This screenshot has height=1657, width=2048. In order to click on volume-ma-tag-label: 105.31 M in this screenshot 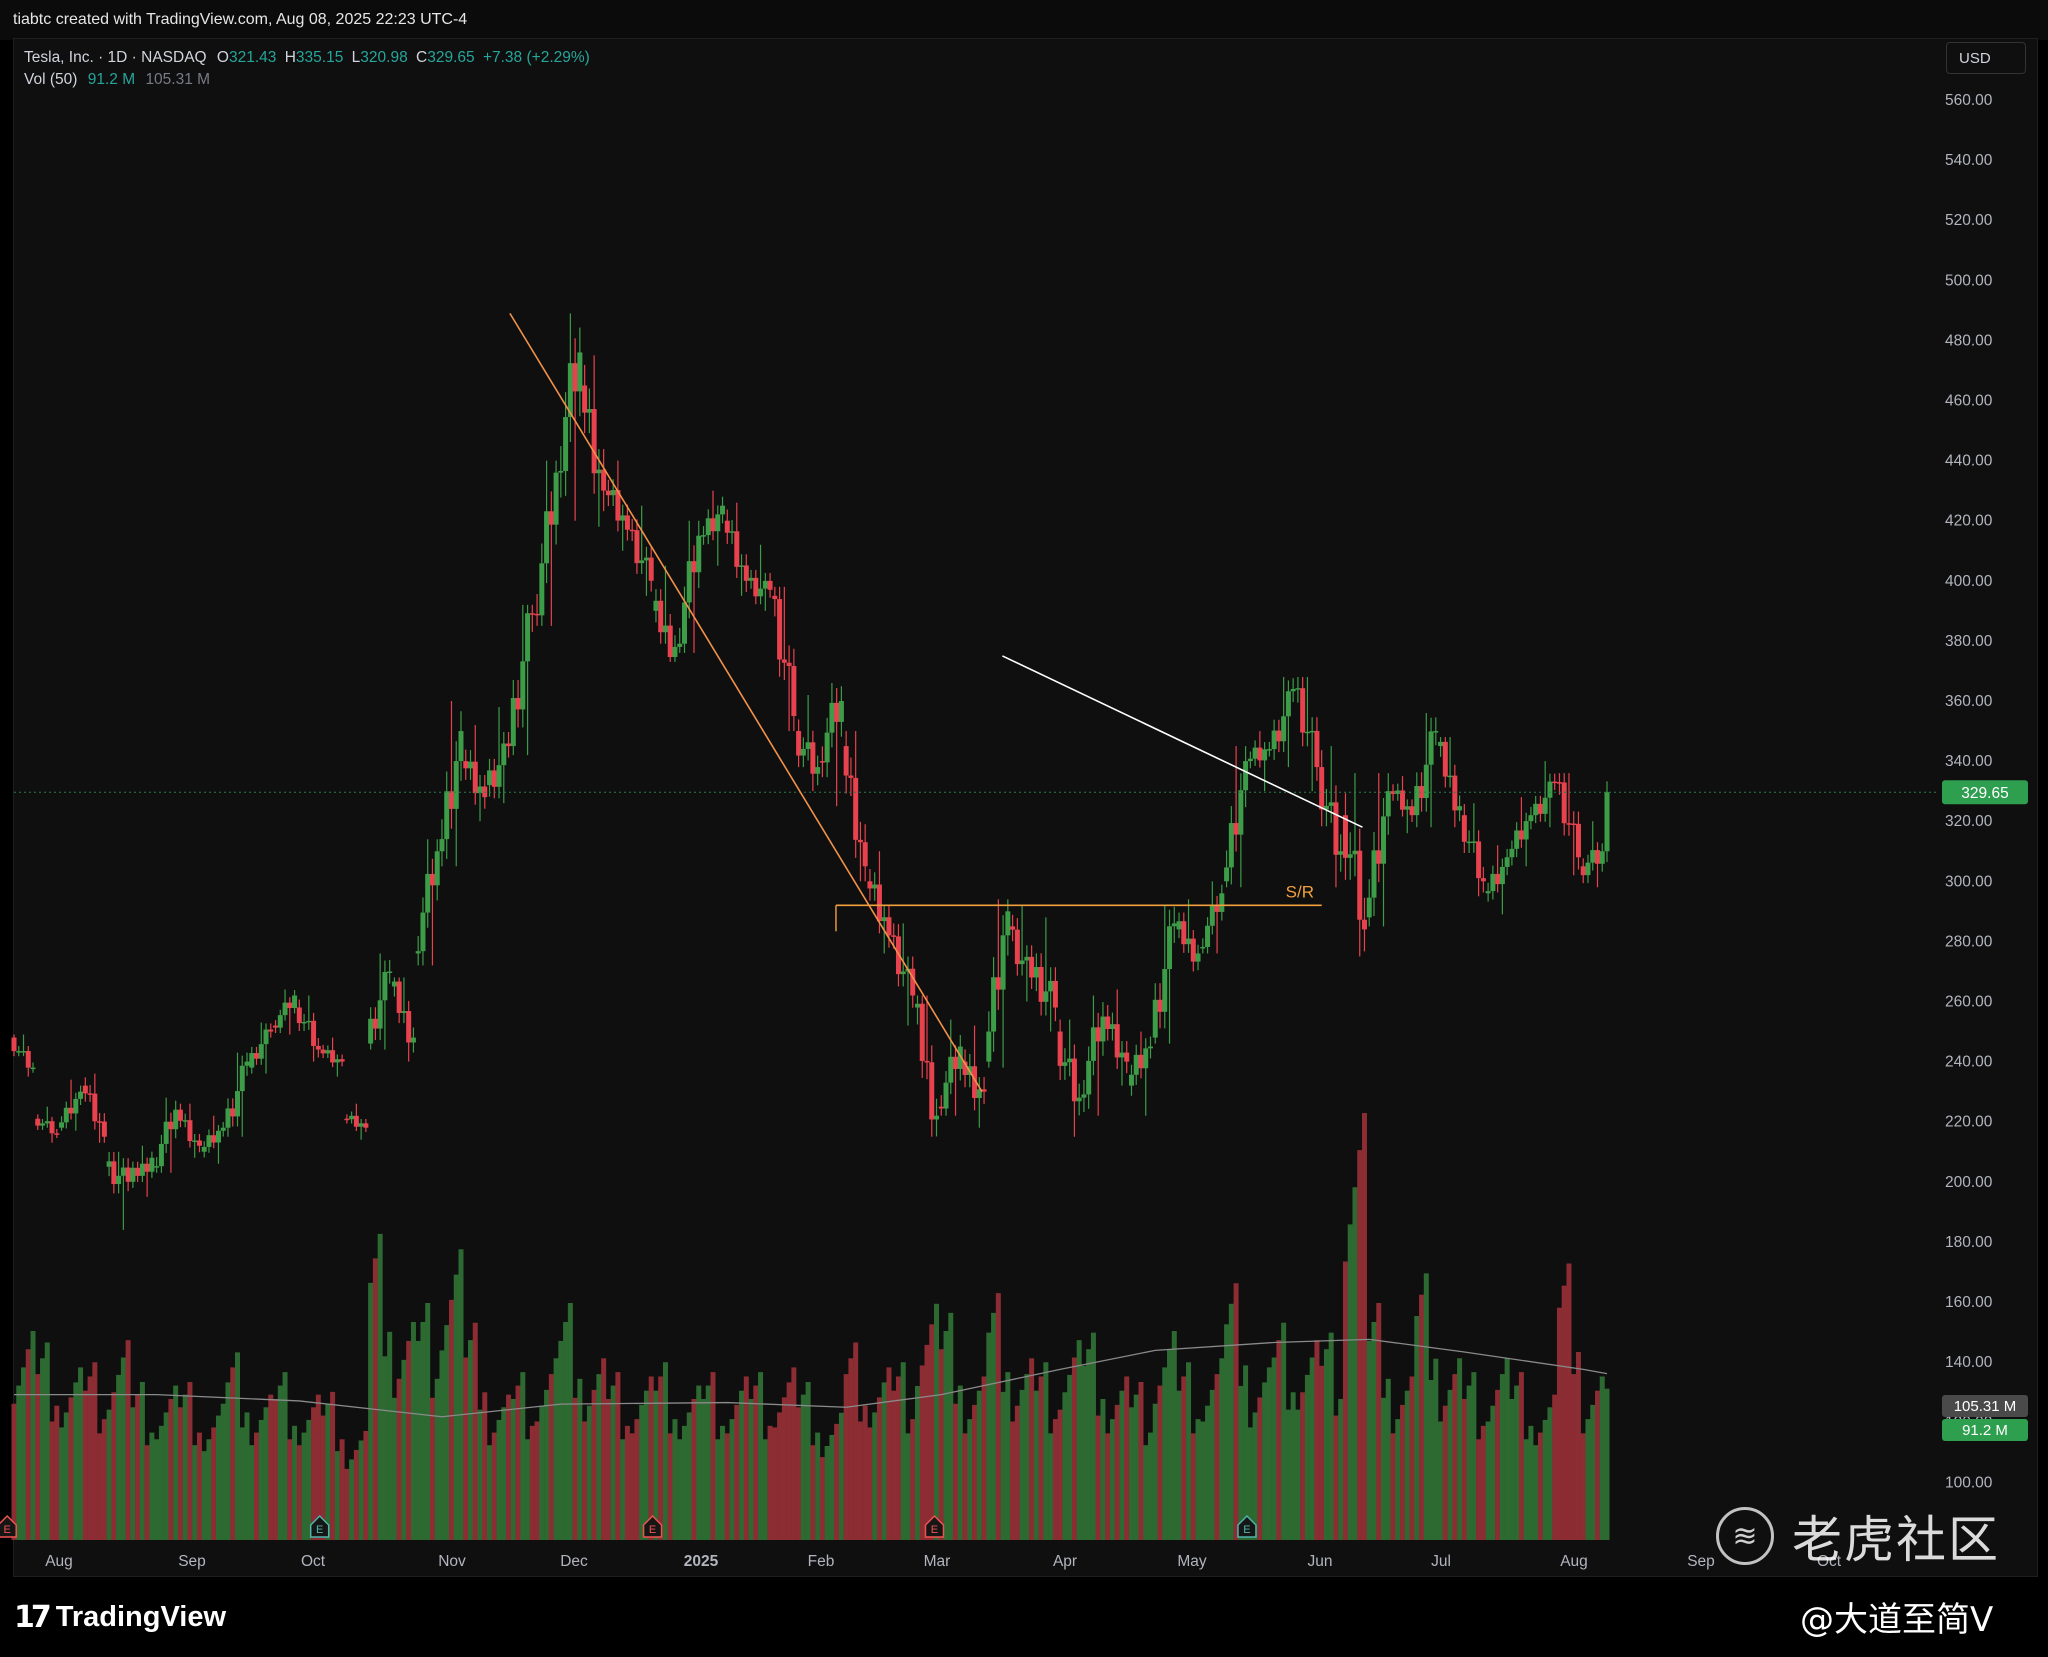, I will do `click(1985, 1406)`.